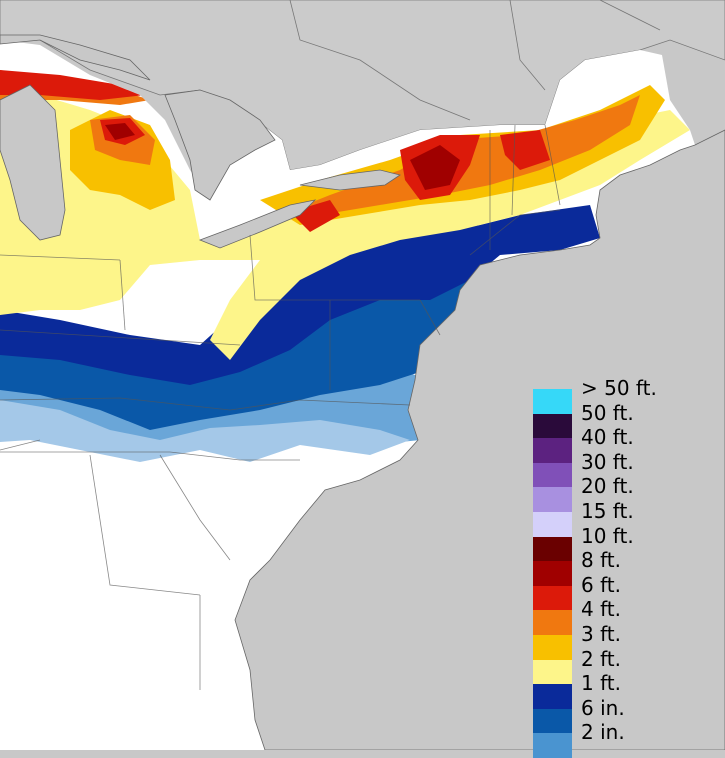  What do you see at coordinates (601, 658) in the screenshot?
I see `legend-label: 2 ft.` at bounding box center [601, 658].